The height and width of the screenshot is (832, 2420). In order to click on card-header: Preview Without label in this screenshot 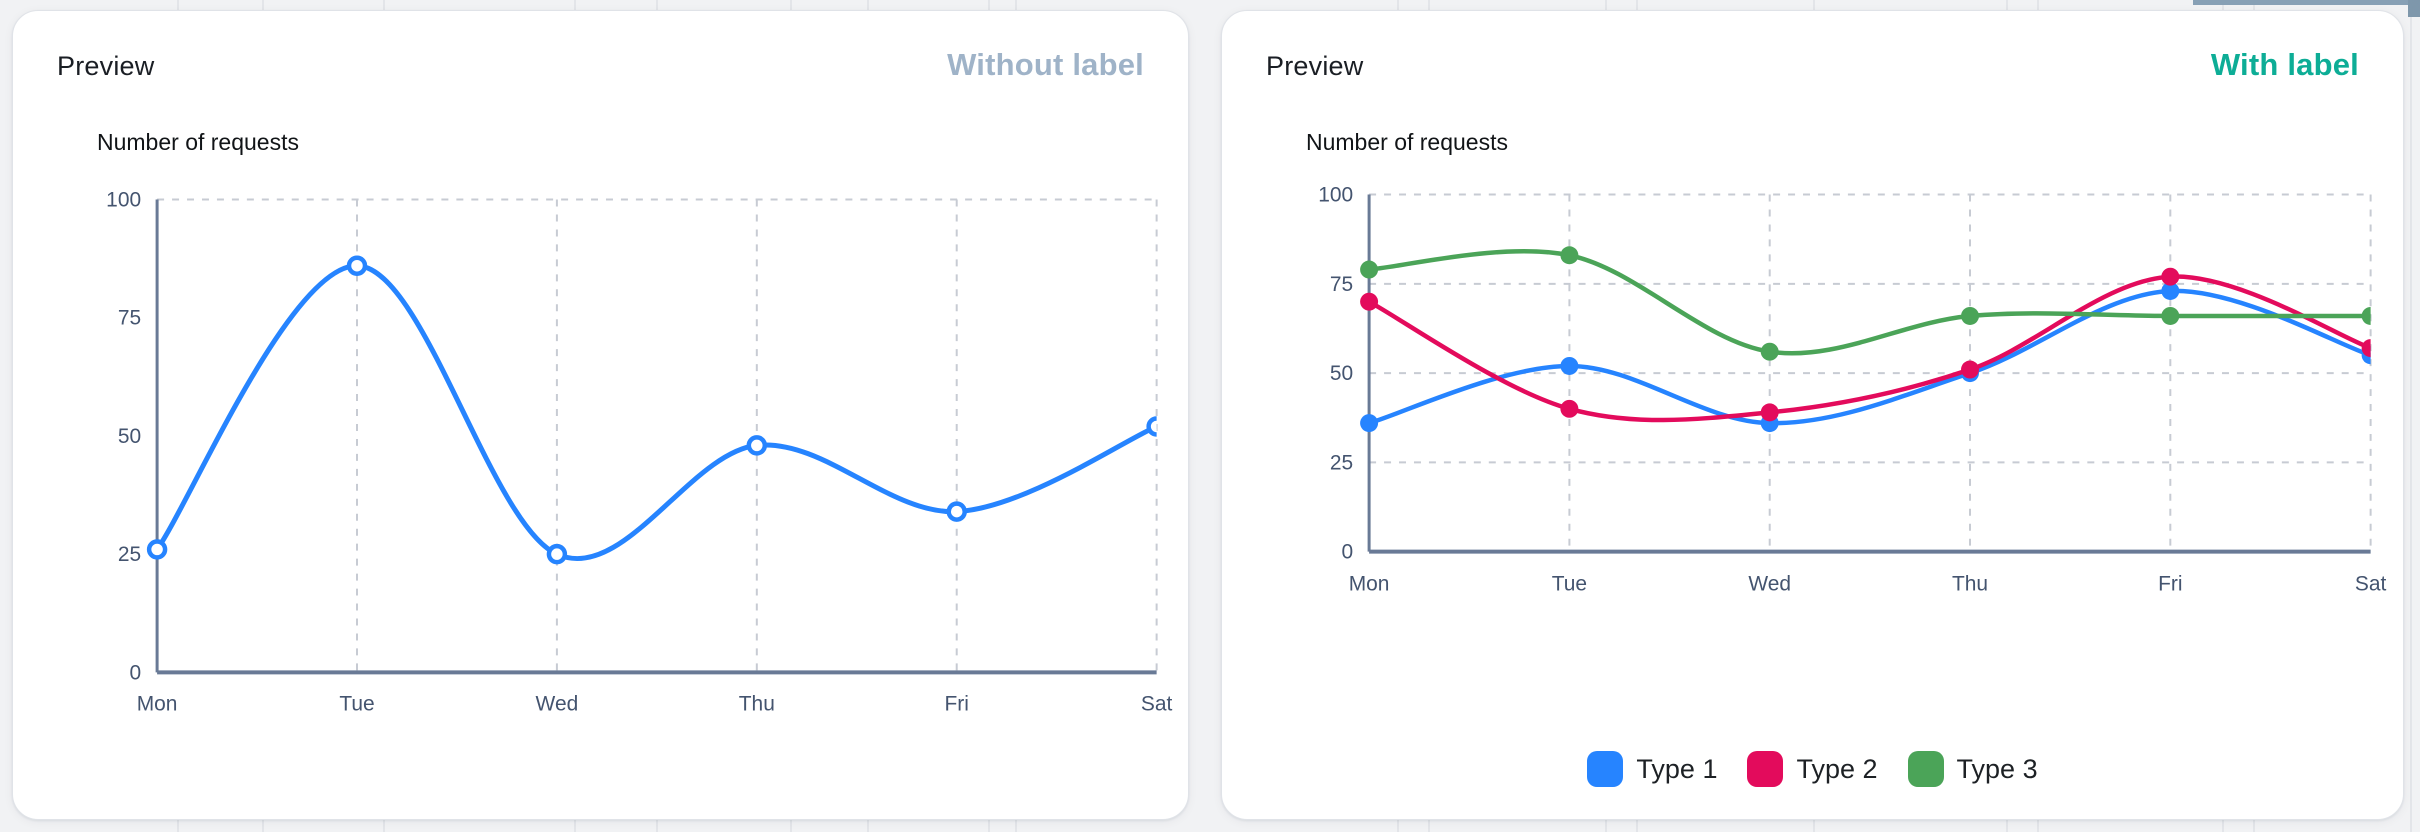, I will do `click(600, 65)`.